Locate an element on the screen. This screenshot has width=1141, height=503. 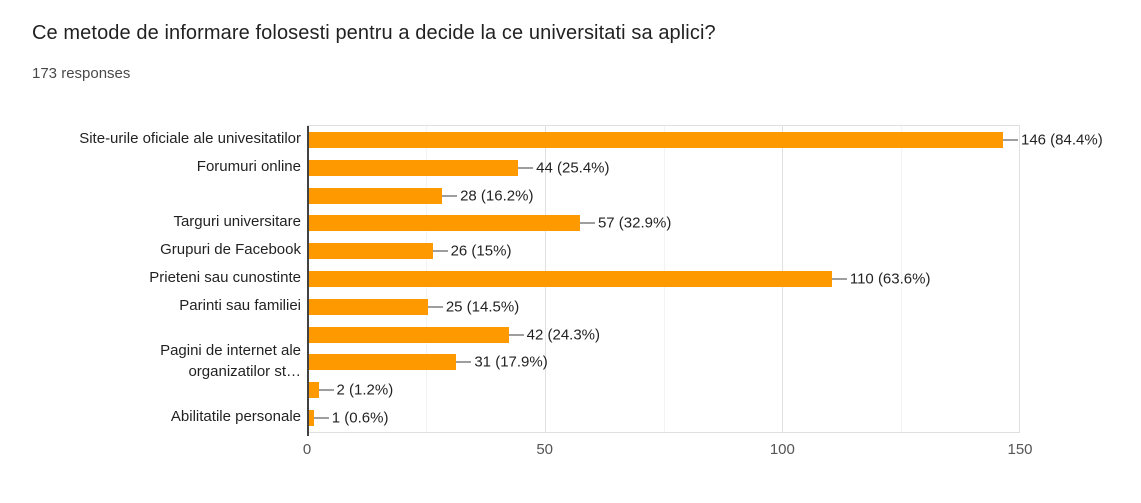
category-label: Abilitatile personale is located at coordinates (235, 417).